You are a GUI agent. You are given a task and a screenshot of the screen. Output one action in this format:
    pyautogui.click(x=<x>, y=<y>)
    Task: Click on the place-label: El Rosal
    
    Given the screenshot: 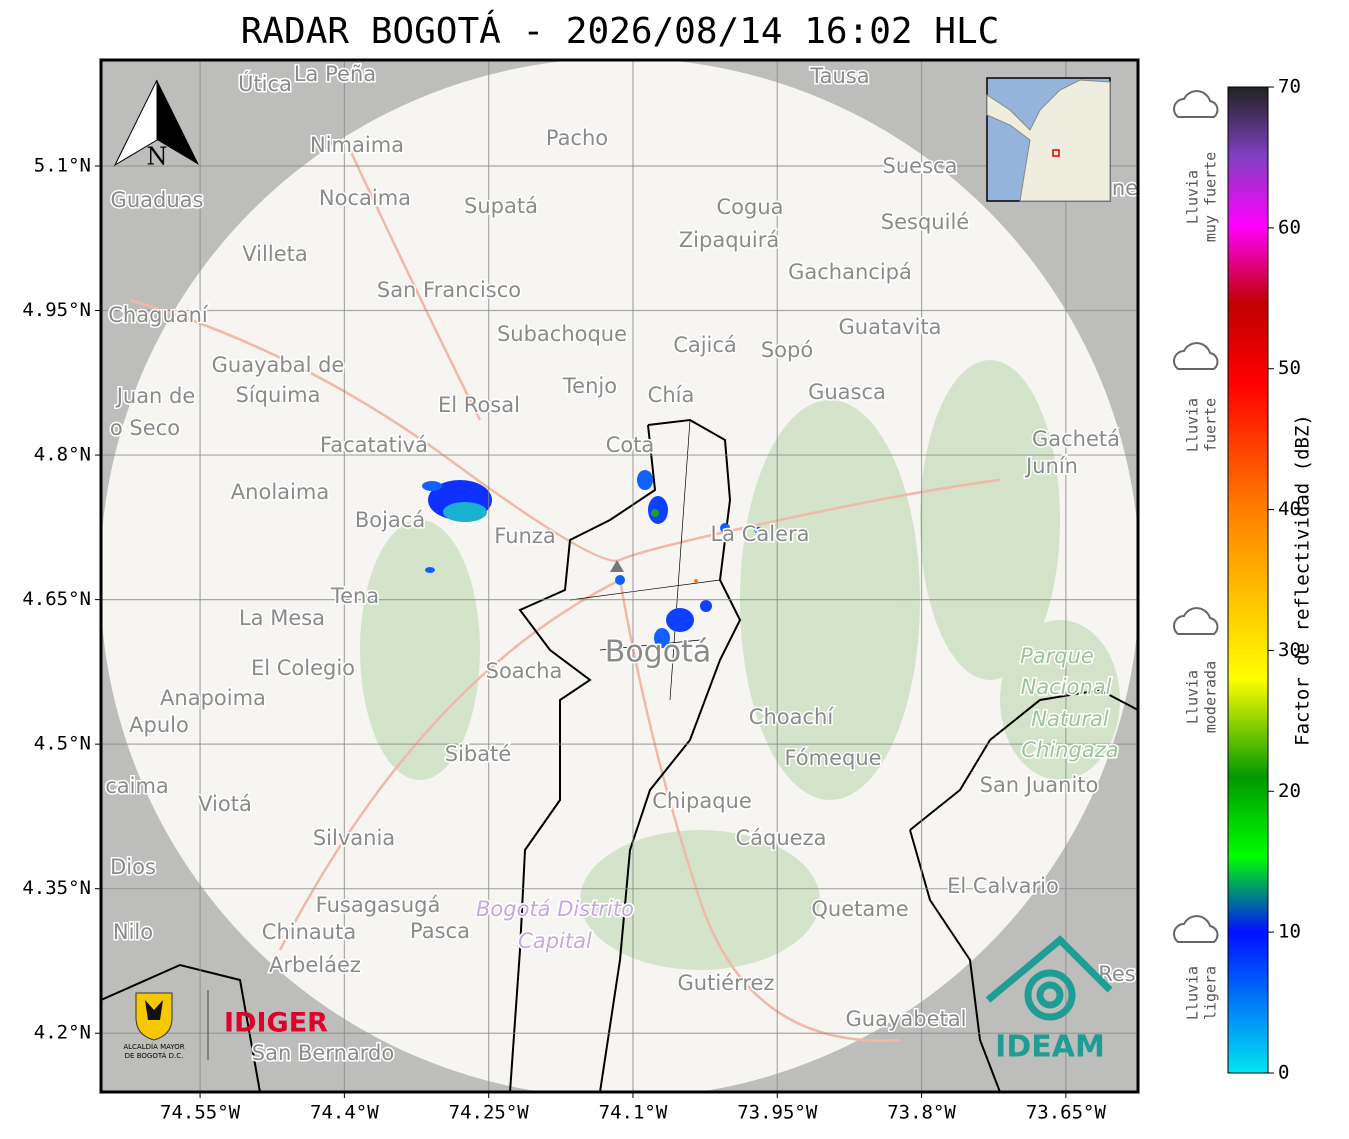 What is the action you would take?
    pyautogui.click(x=479, y=405)
    